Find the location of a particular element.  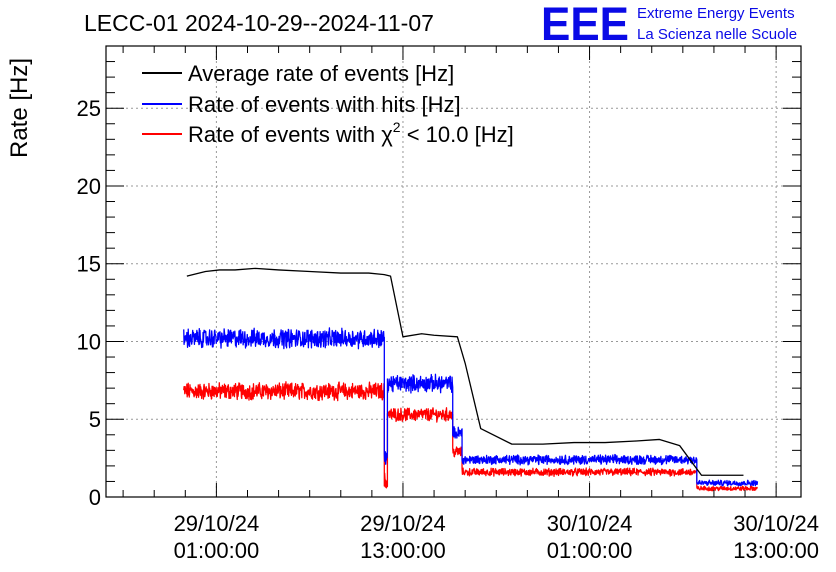

y-tick-label: 20 is located at coordinates (89, 186).